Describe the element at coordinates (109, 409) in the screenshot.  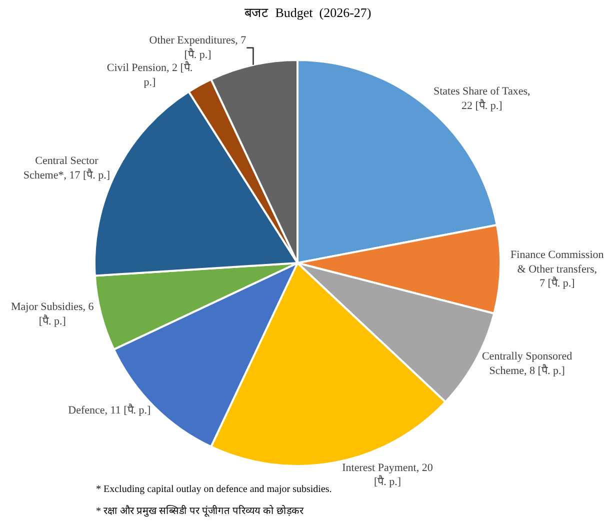
I see `slice-label: Defence, 11 [पै. p.]` at that location.